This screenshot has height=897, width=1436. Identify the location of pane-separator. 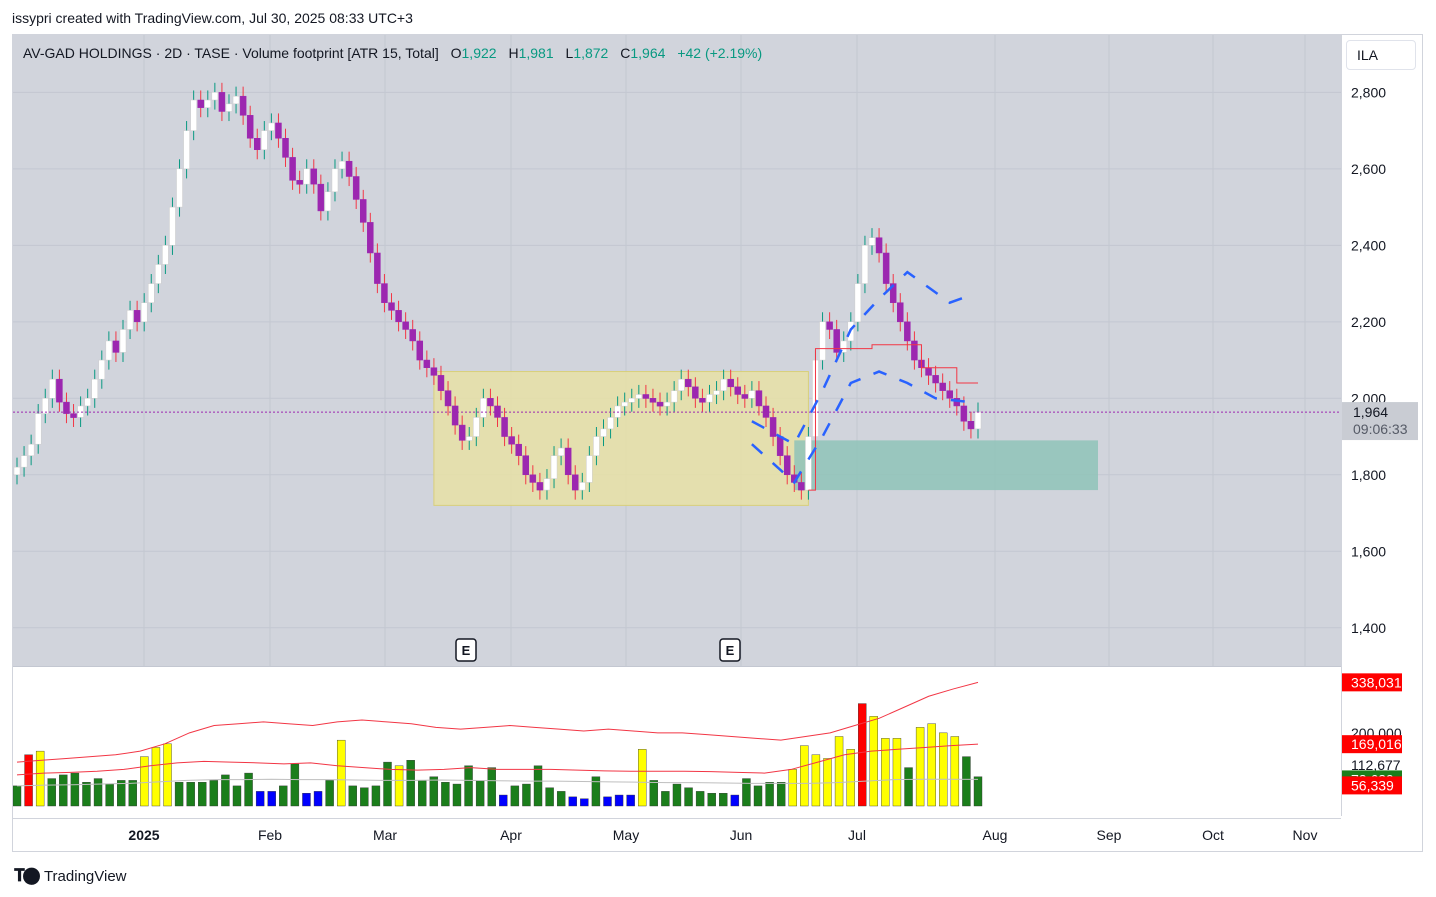
(677, 666).